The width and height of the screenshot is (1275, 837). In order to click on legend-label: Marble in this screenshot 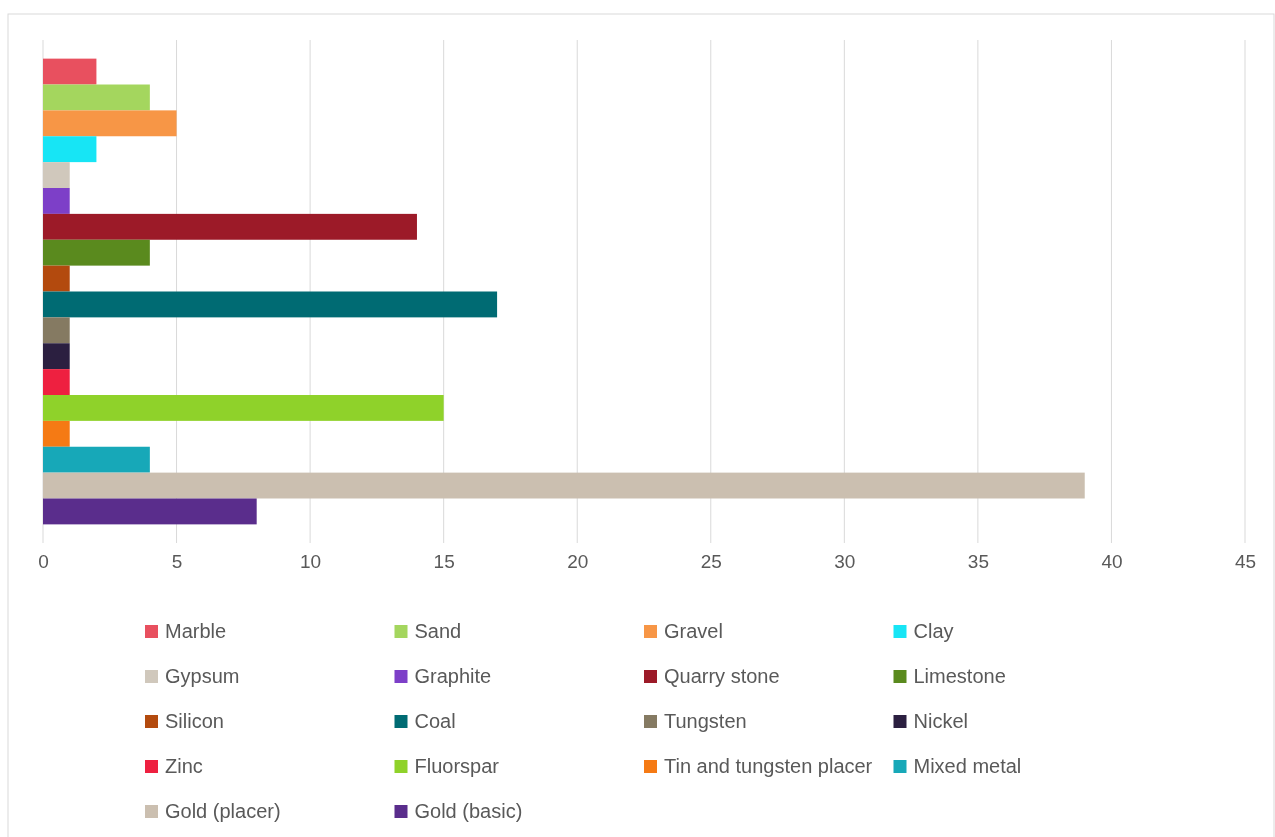, I will do `click(196, 631)`.